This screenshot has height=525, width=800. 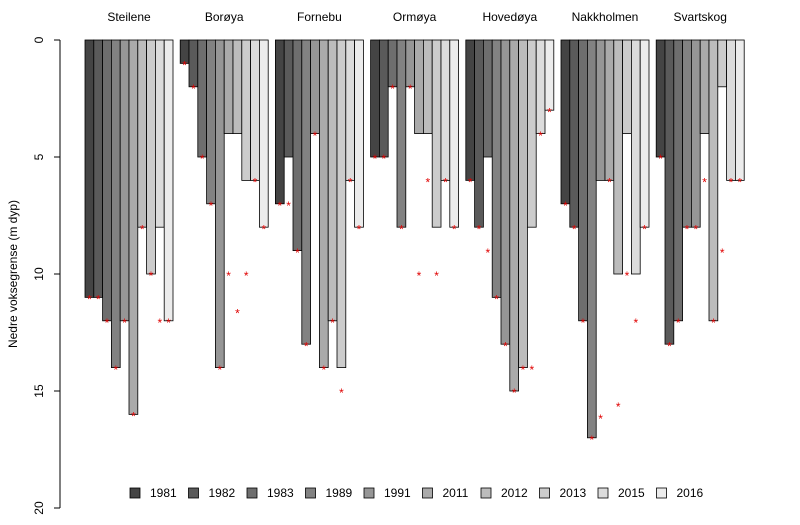 What do you see at coordinates (700, 17) in the screenshot?
I see `category-label: Svartskog` at bounding box center [700, 17].